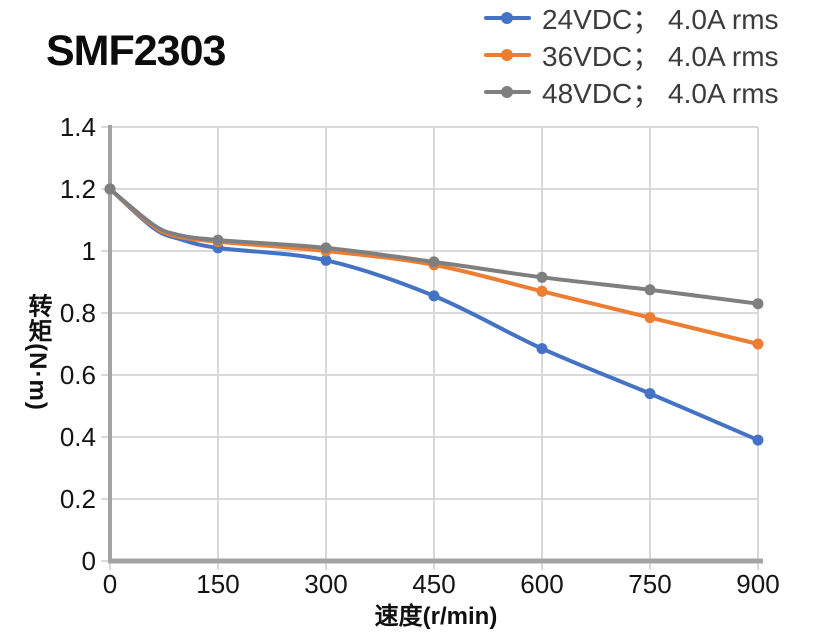 This screenshot has height=640, width=831. I want to click on legend-marker-24vdc, so click(507, 18).